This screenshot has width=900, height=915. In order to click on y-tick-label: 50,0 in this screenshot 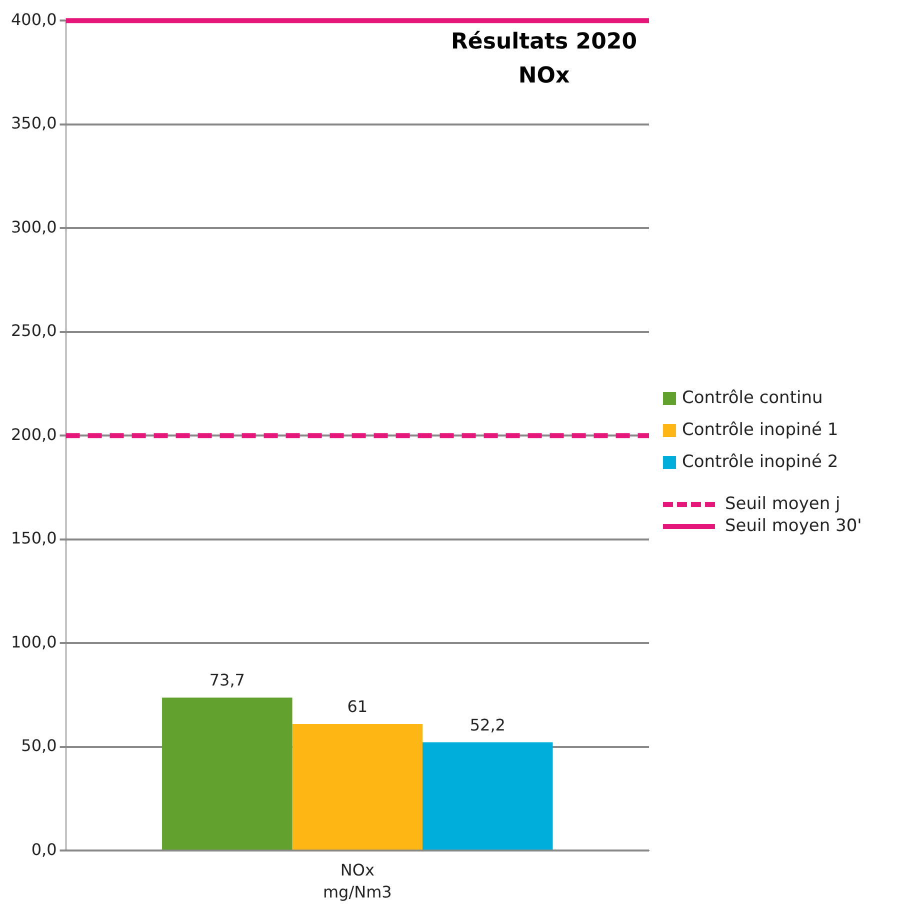, I will do `click(39, 746)`.